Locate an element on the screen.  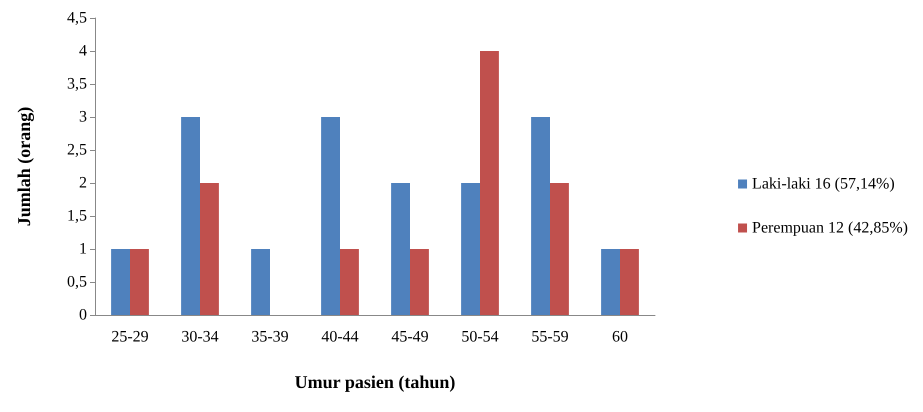
x-tick-label: 60 is located at coordinates (620, 337).